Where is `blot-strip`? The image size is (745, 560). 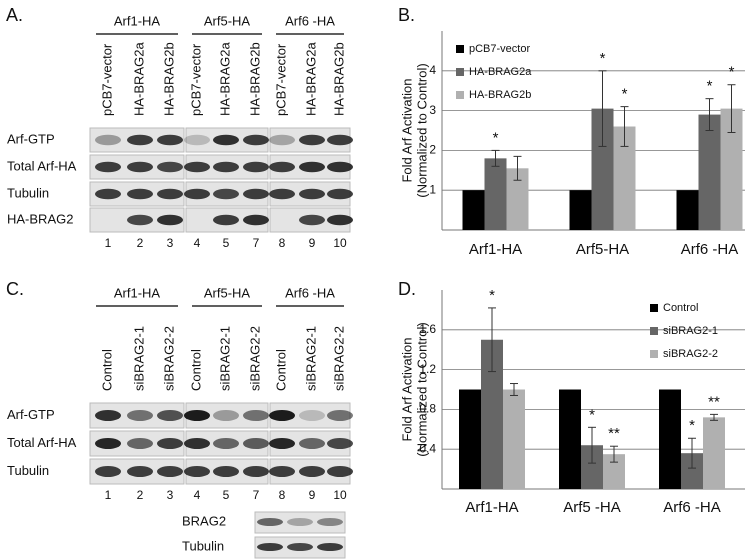
blot-strip is located at coordinates (300, 522).